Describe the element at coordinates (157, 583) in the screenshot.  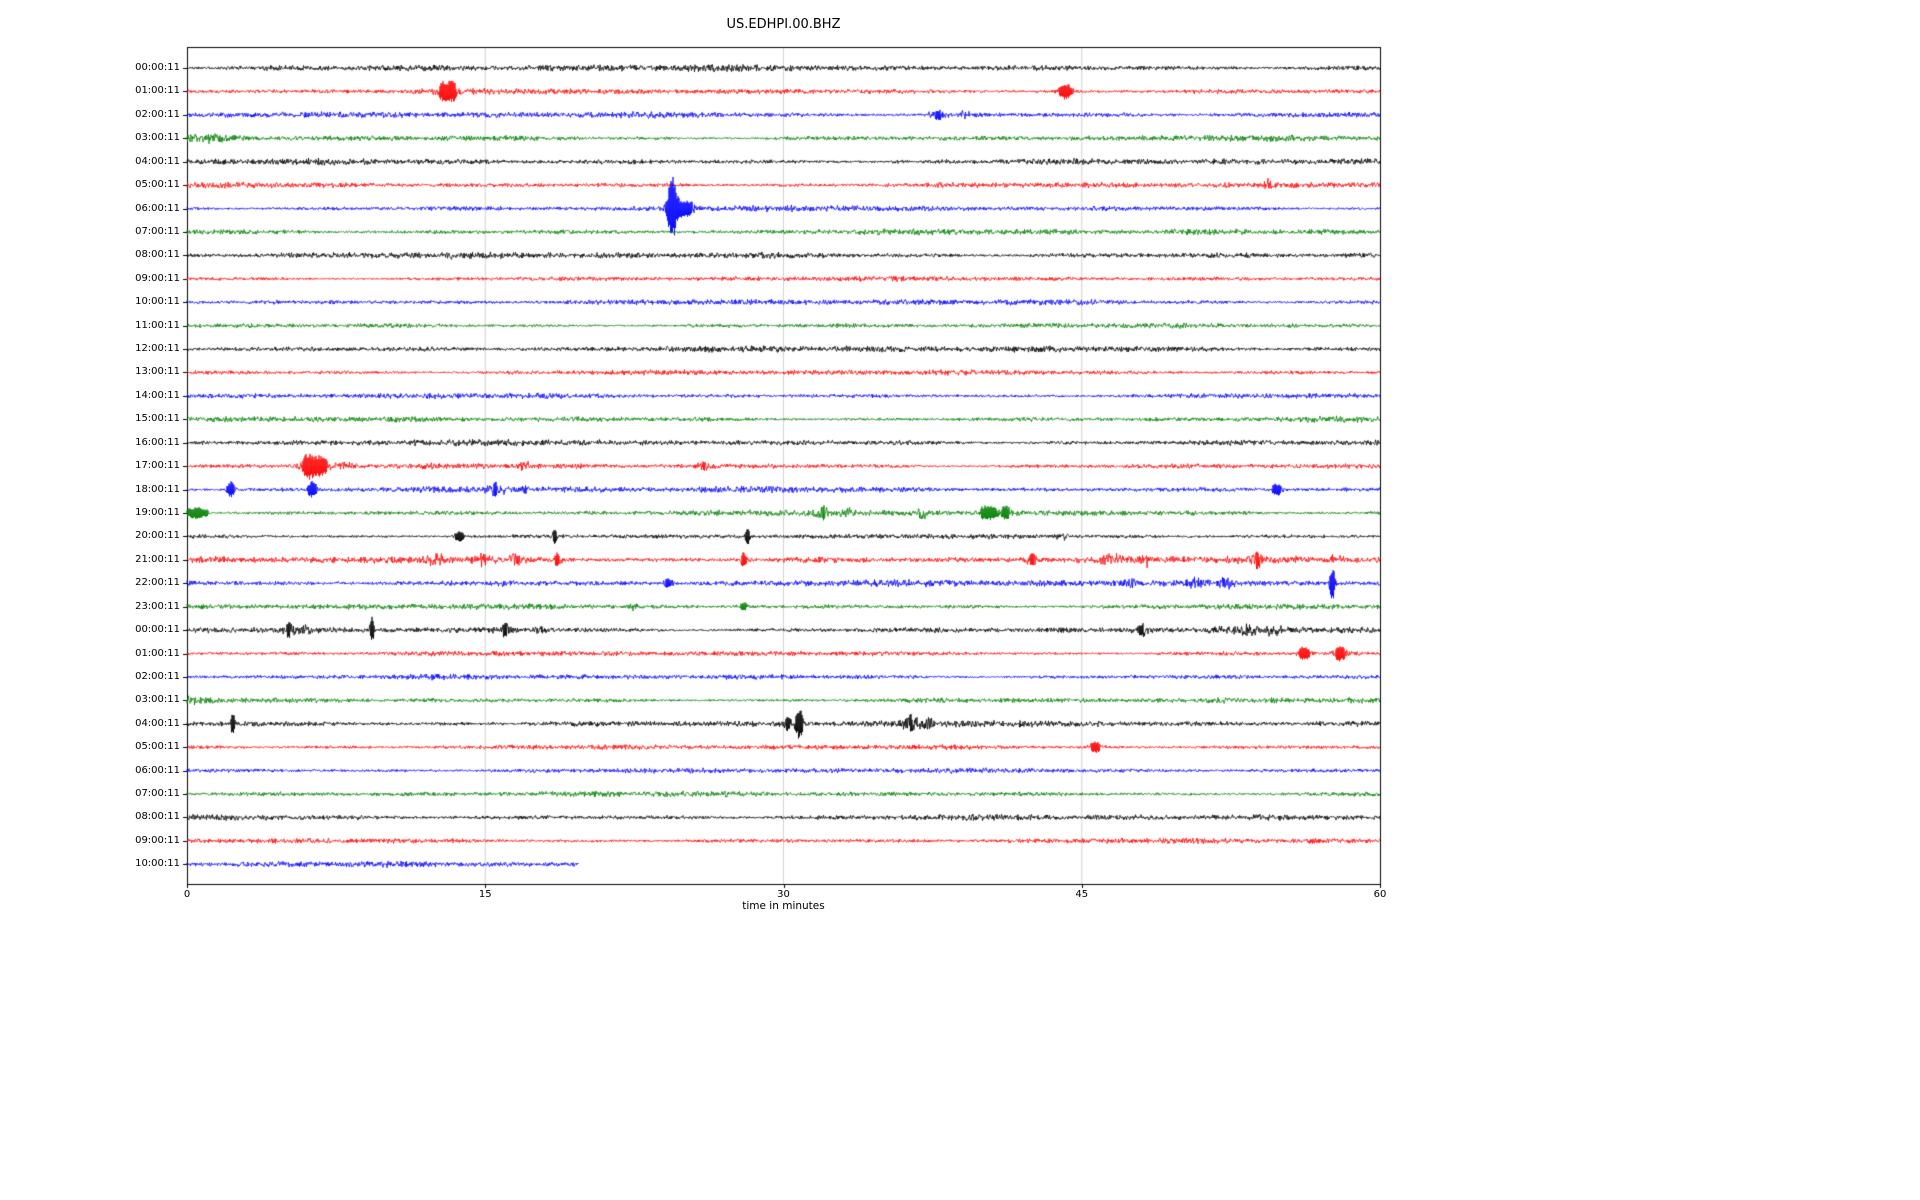
I see `y-axis-label: 22:00:11` at that location.